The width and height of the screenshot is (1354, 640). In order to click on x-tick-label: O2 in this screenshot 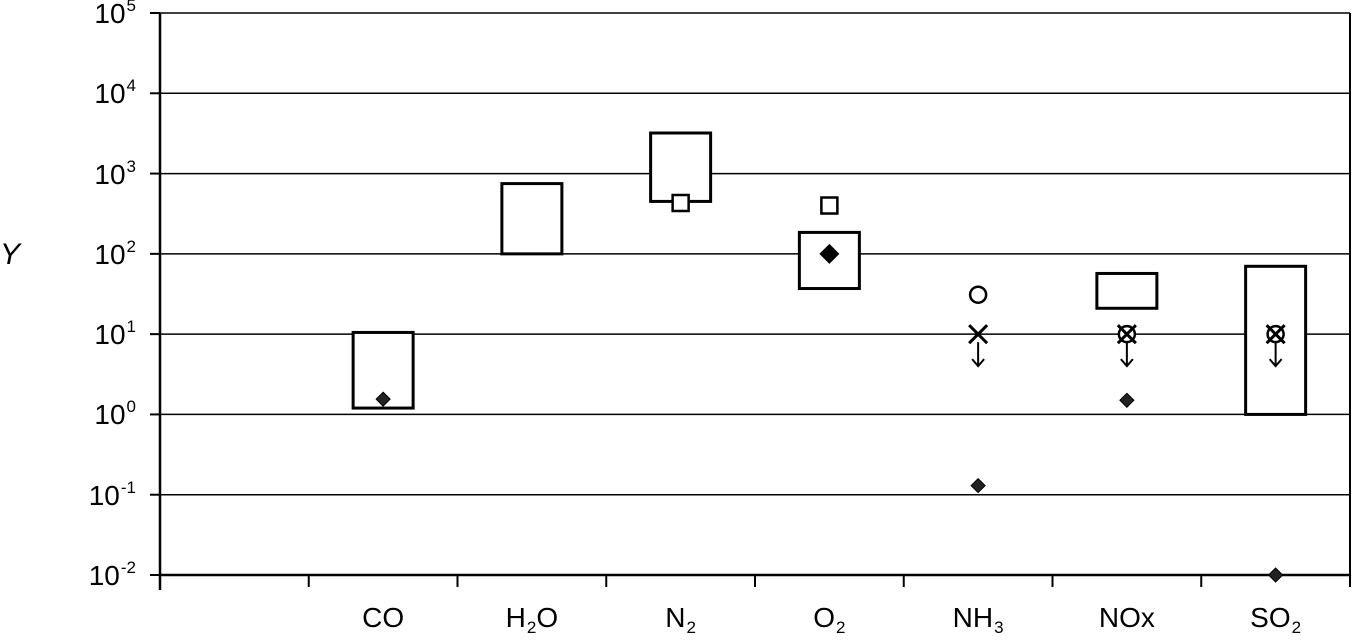, I will do `click(829, 619)`.